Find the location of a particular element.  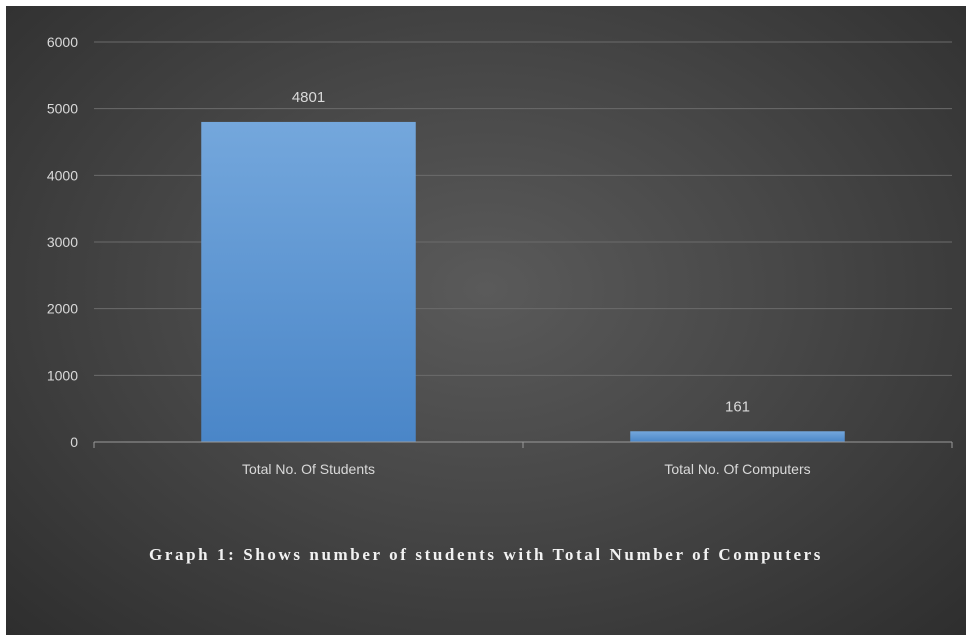

y-tick-label: 2000 is located at coordinates (62, 309).